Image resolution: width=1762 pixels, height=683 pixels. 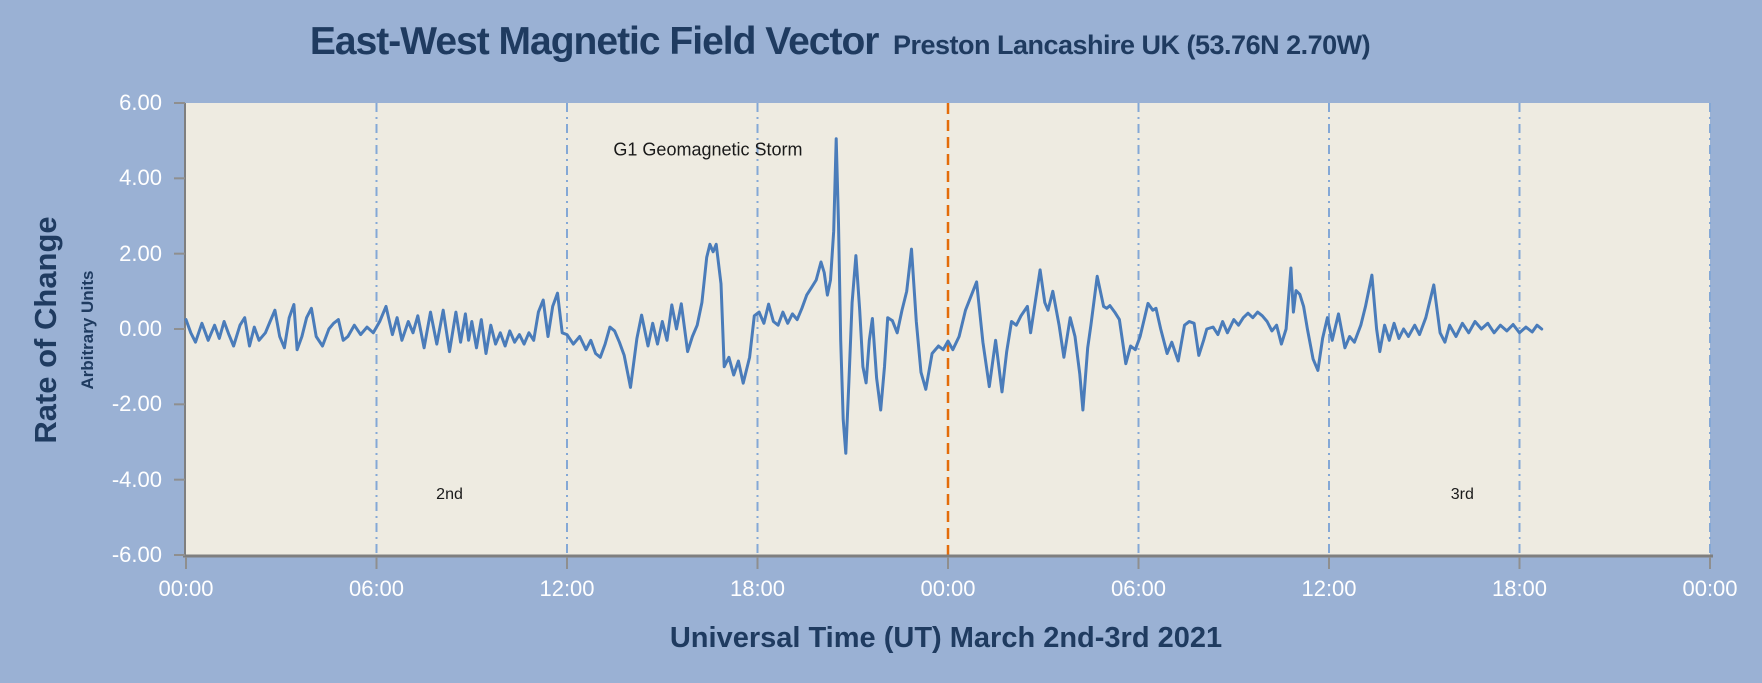 What do you see at coordinates (45, 330) in the screenshot?
I see `y-axis-title: Rate of Change` at bounding box center [45, 330].